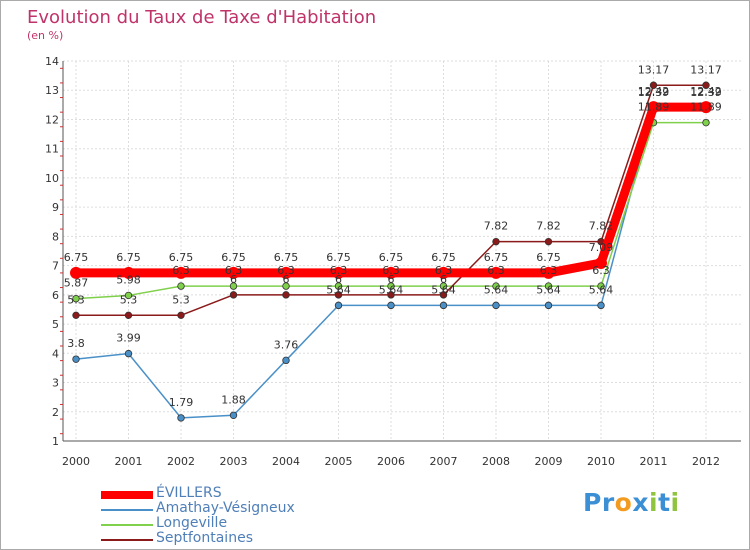 The height and width of the screenshot is (550, 750). Describe the element at coordinates (608, 502) in the screenshot. I see `logo-letter: r` at that location.